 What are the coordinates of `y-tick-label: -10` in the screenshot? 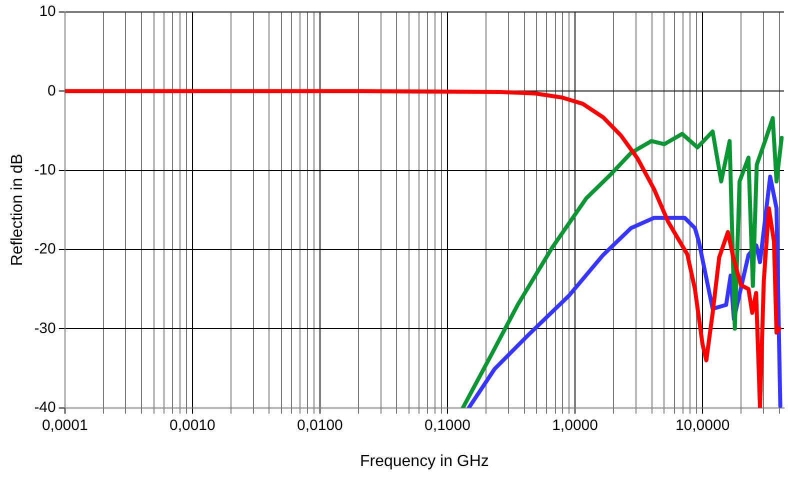 It's located at (45, 169).